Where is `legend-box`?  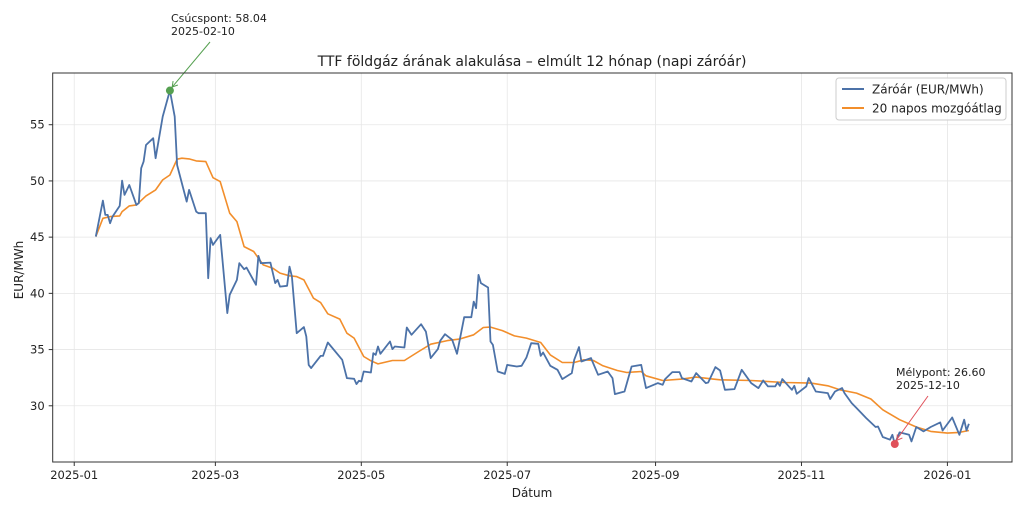 legend-box is located at coordinates (921, 99).